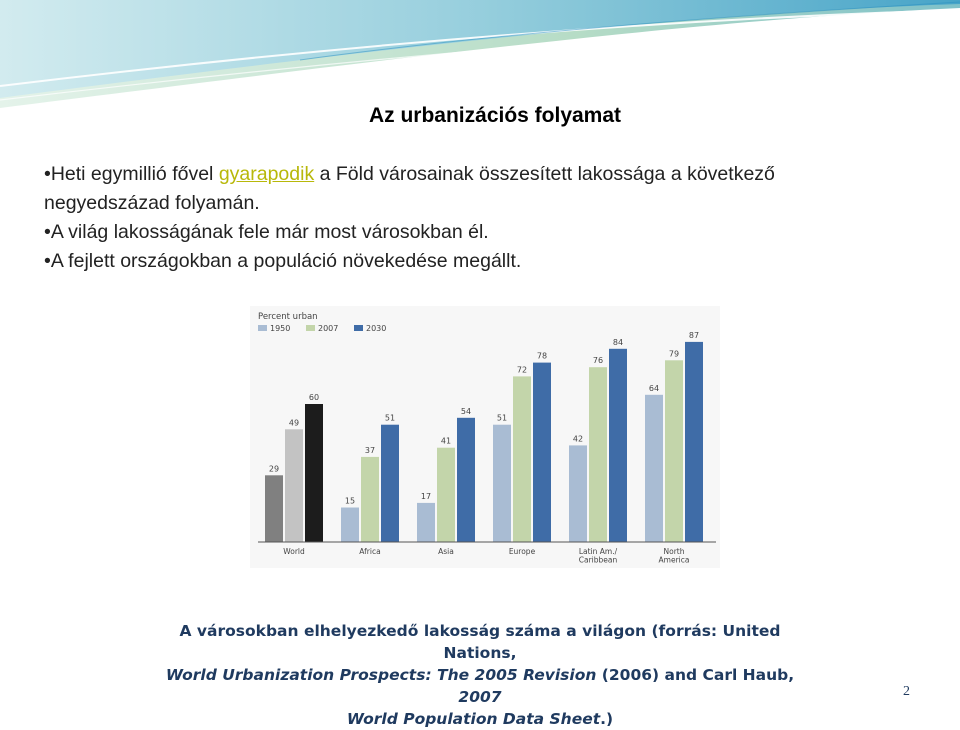  What do you see at coordinates (542, 452) in the screenshot?
I see `bar-3-2030` at bounding box center [542, 452].